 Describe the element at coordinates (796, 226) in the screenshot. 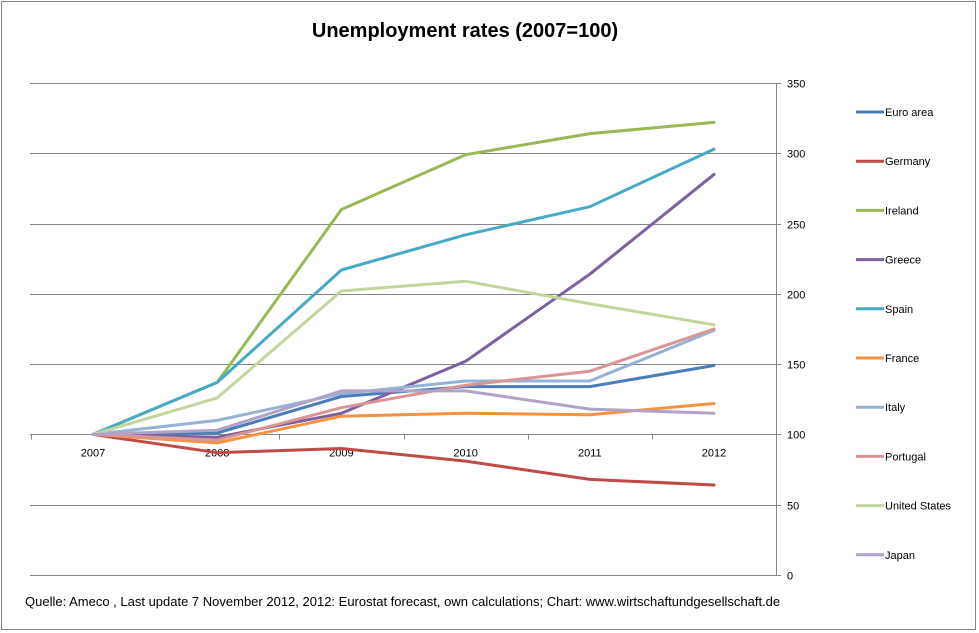

I see `y-tick-label: 250` at that location.